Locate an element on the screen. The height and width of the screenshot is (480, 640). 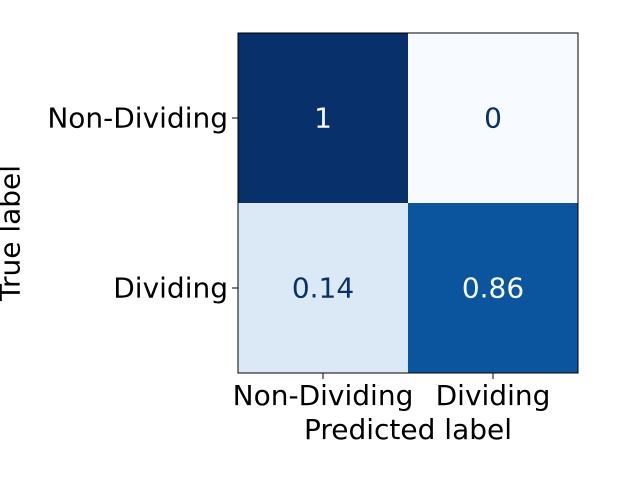
x-axis-ticks: Non-Dividing Dividing is located at coordinates (392, 392).